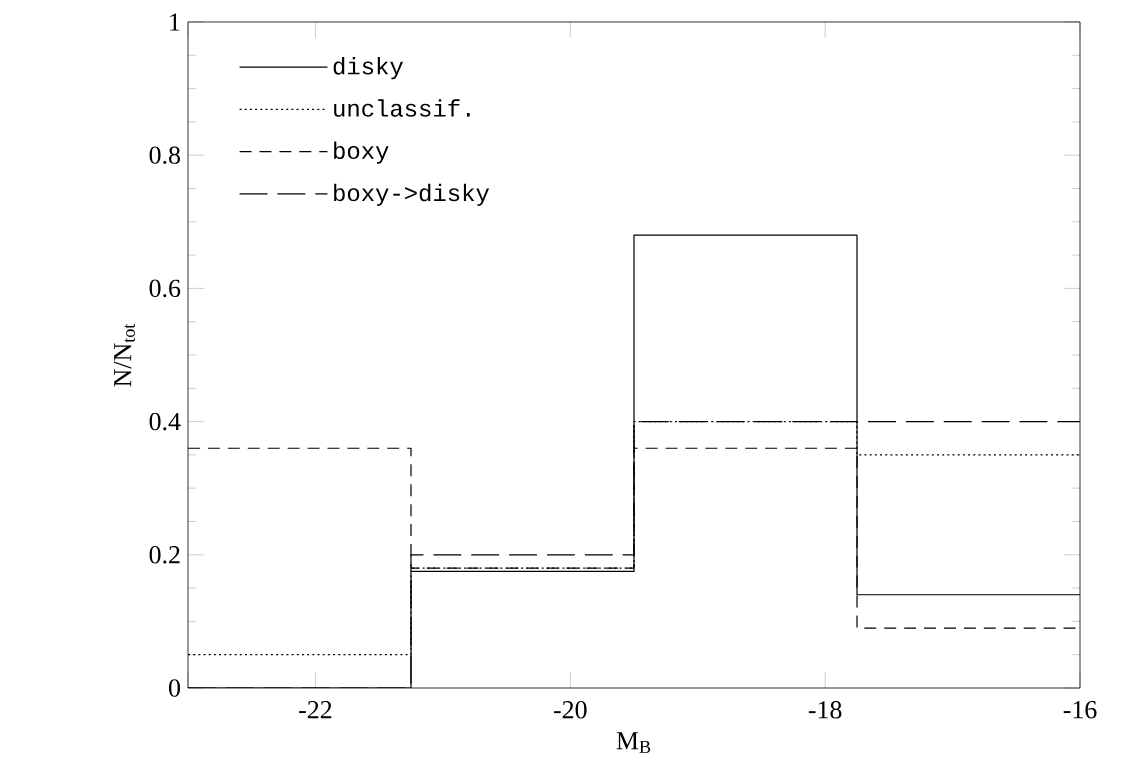  What do you see at coordinates (174, 688) in the screenshot?
I see `y-tick-label: 0` at bounding box center [174, 688].